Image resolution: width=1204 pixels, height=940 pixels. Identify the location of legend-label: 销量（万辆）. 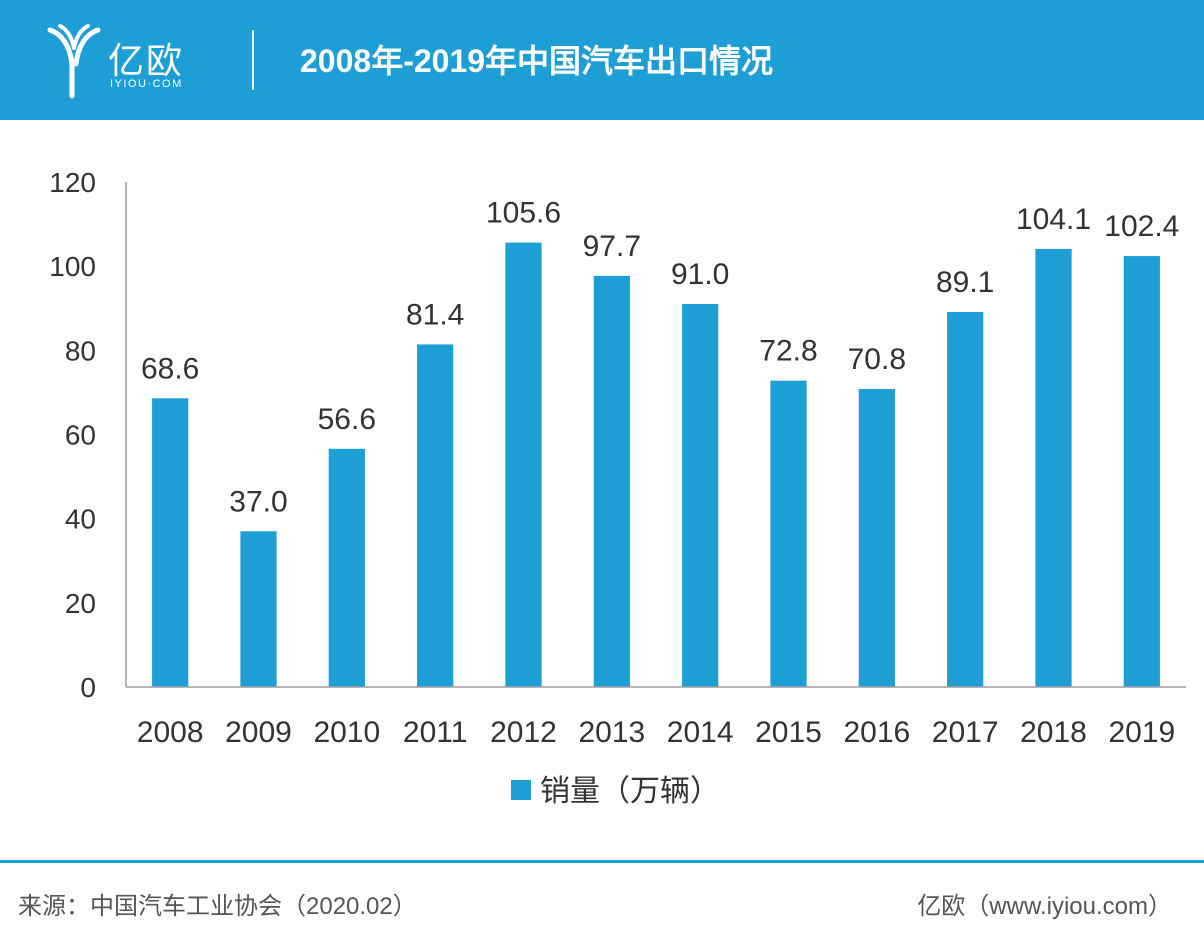
(630, 791).